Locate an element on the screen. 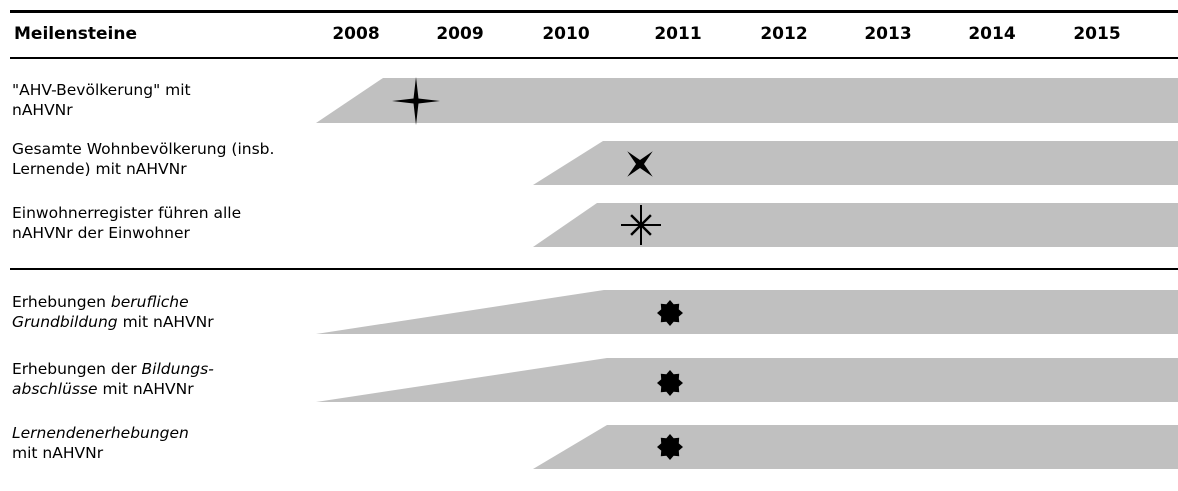  asterisk-burst-icon is located at coordinates (641, 225).